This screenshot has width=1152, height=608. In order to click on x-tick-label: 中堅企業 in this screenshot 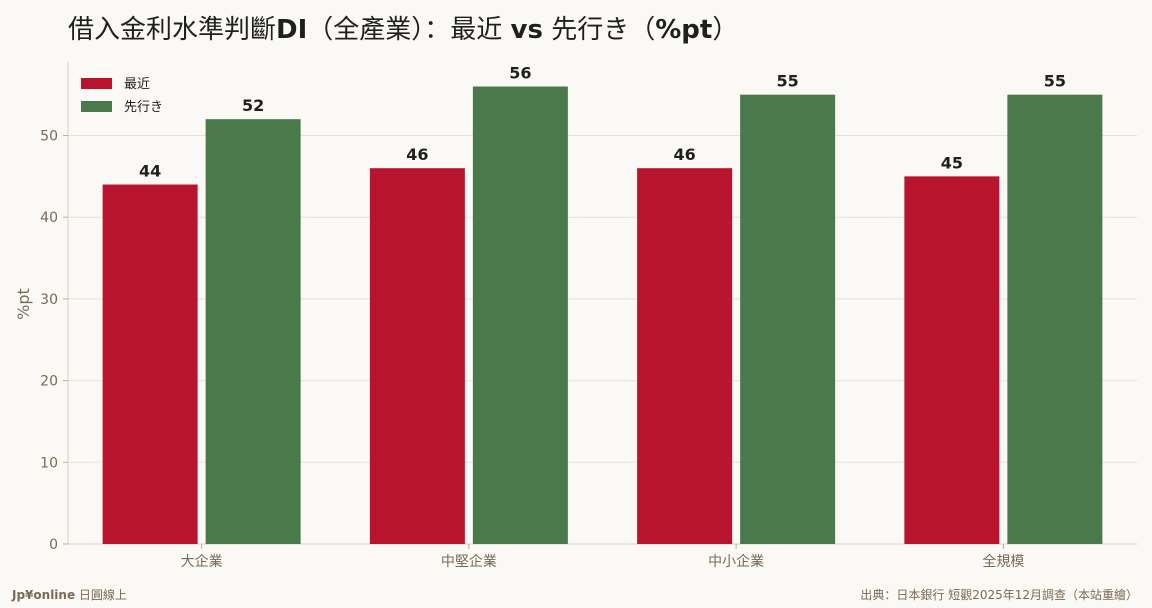, I will do `click(469, 561)`.